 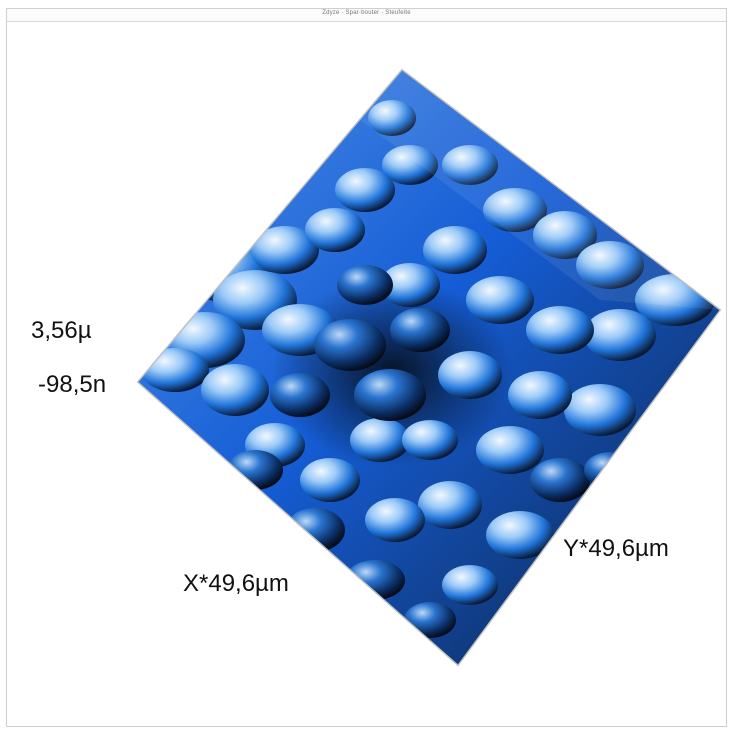 I want to click on title-bar: Zdyze · Spar·bouter · Steufelte, so click(x=366, y=15).